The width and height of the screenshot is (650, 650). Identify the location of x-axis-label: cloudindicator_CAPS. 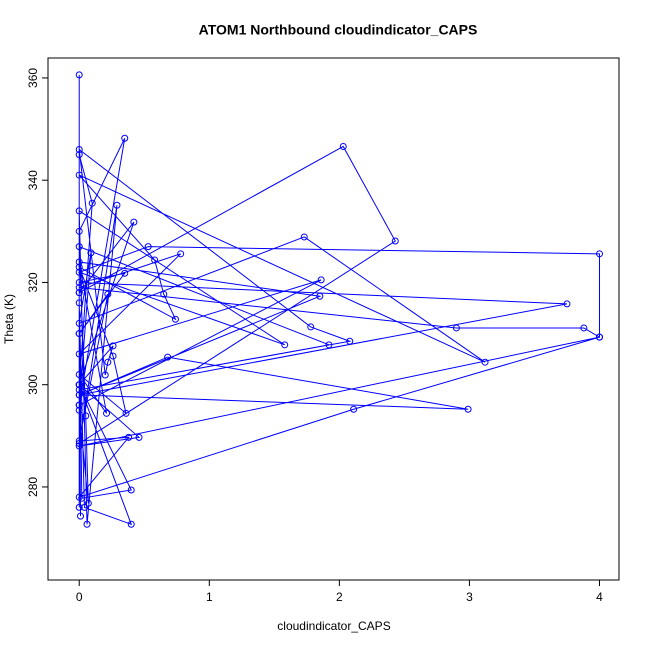
(333, 626).